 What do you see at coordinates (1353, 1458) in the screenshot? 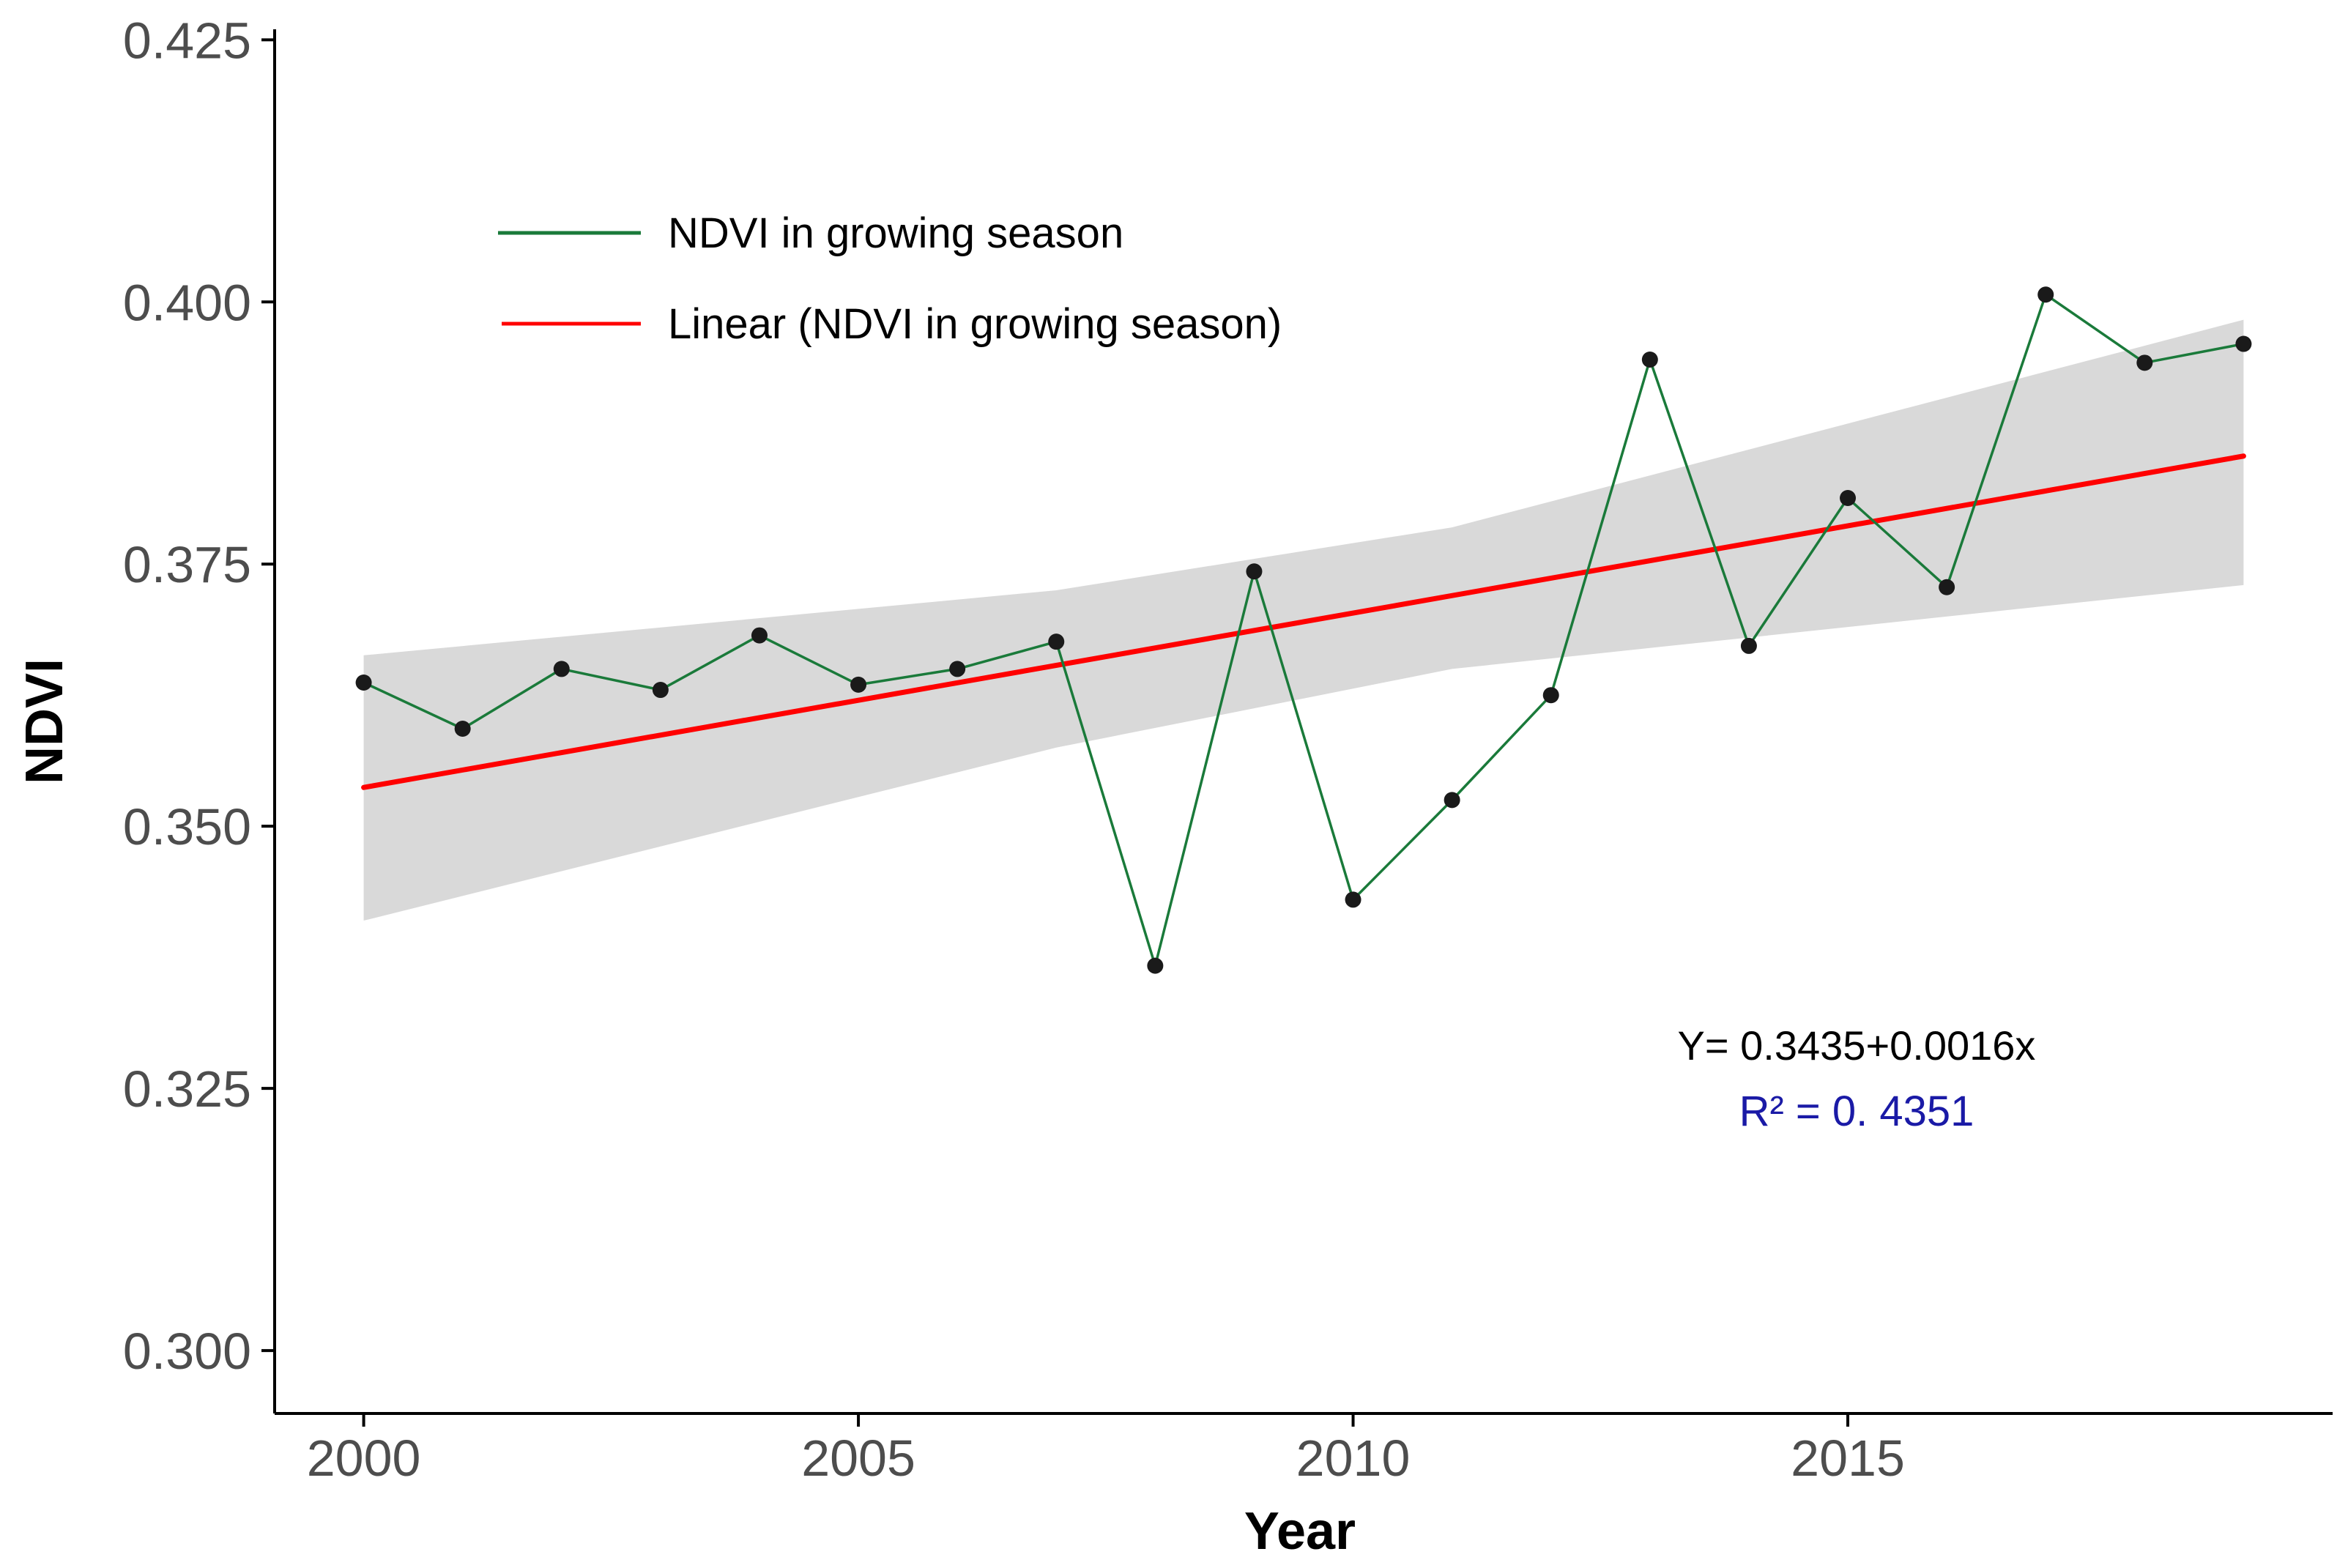
I see `x-tick-label: 2010` at bounding box center [1353, 1458].